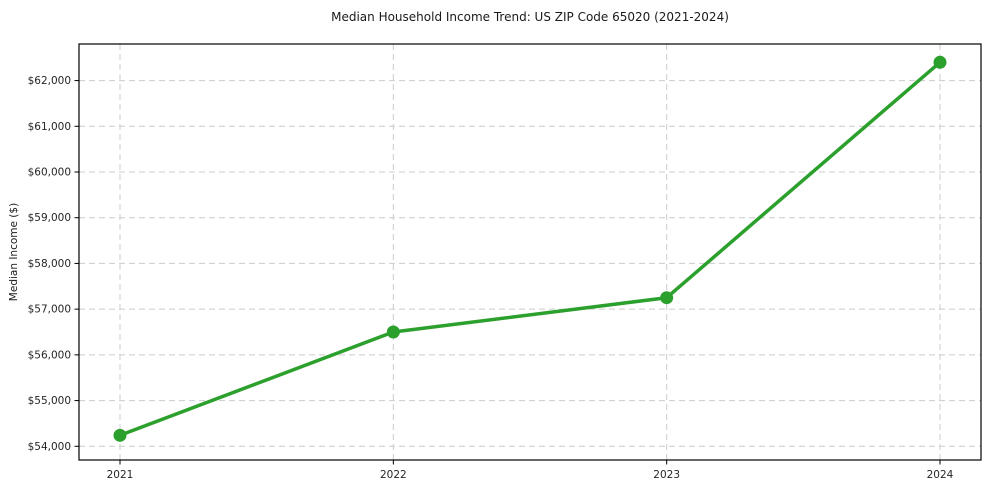 The width and height of the screenshot is (989, 490). I want to click on x-tick-label: 2022, so click(393, 475).